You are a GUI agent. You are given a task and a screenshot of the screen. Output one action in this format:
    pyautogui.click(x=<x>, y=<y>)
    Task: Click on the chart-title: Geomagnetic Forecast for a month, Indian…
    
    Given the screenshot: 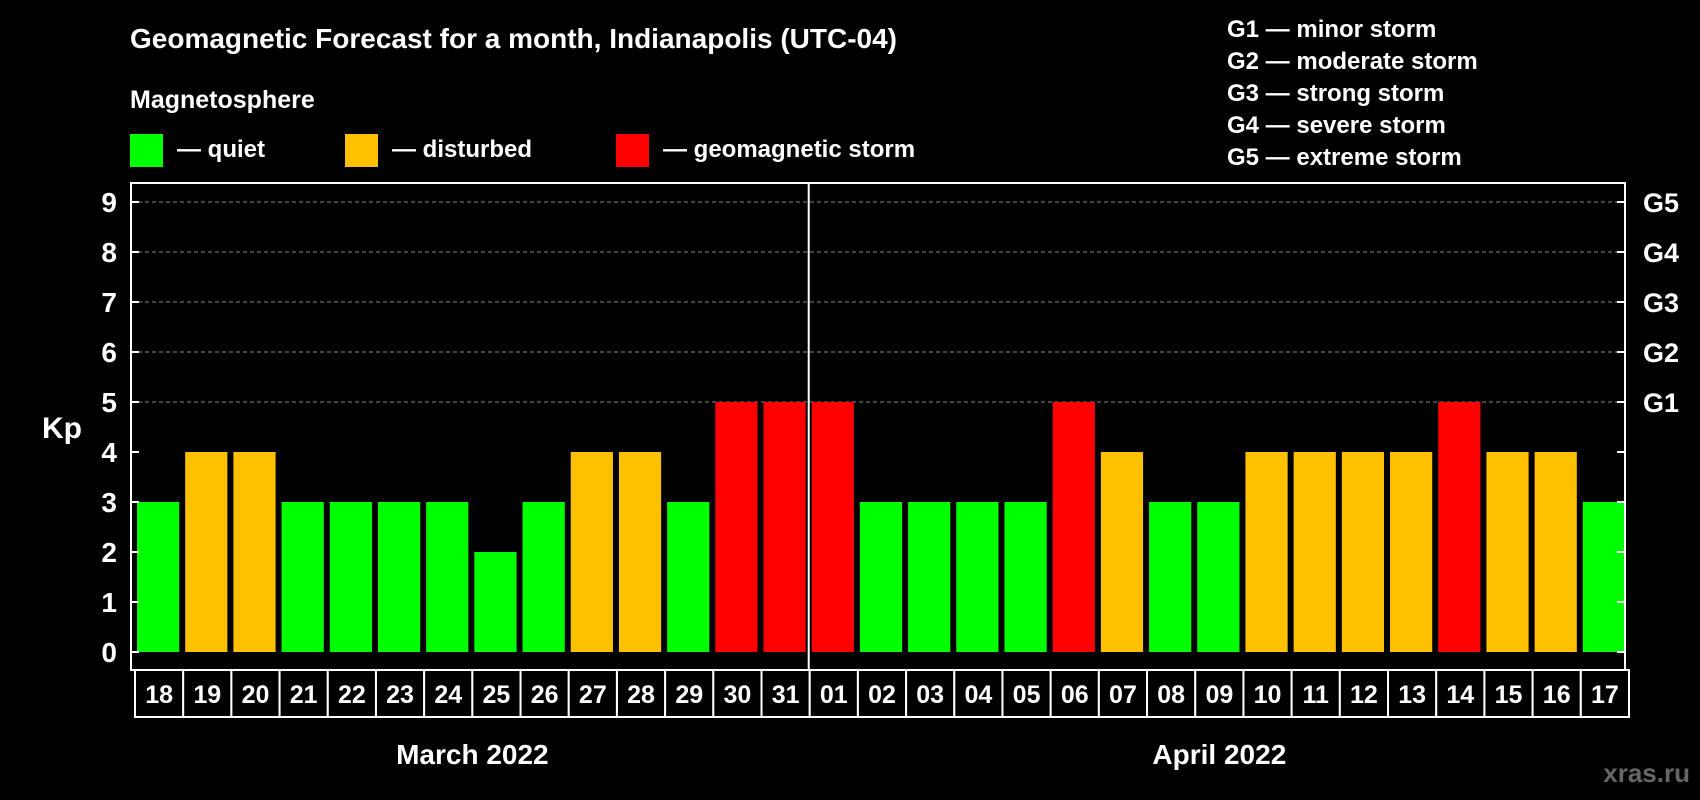 What is the action you would take?
    pyautogui.click(x=513, y=38)
    